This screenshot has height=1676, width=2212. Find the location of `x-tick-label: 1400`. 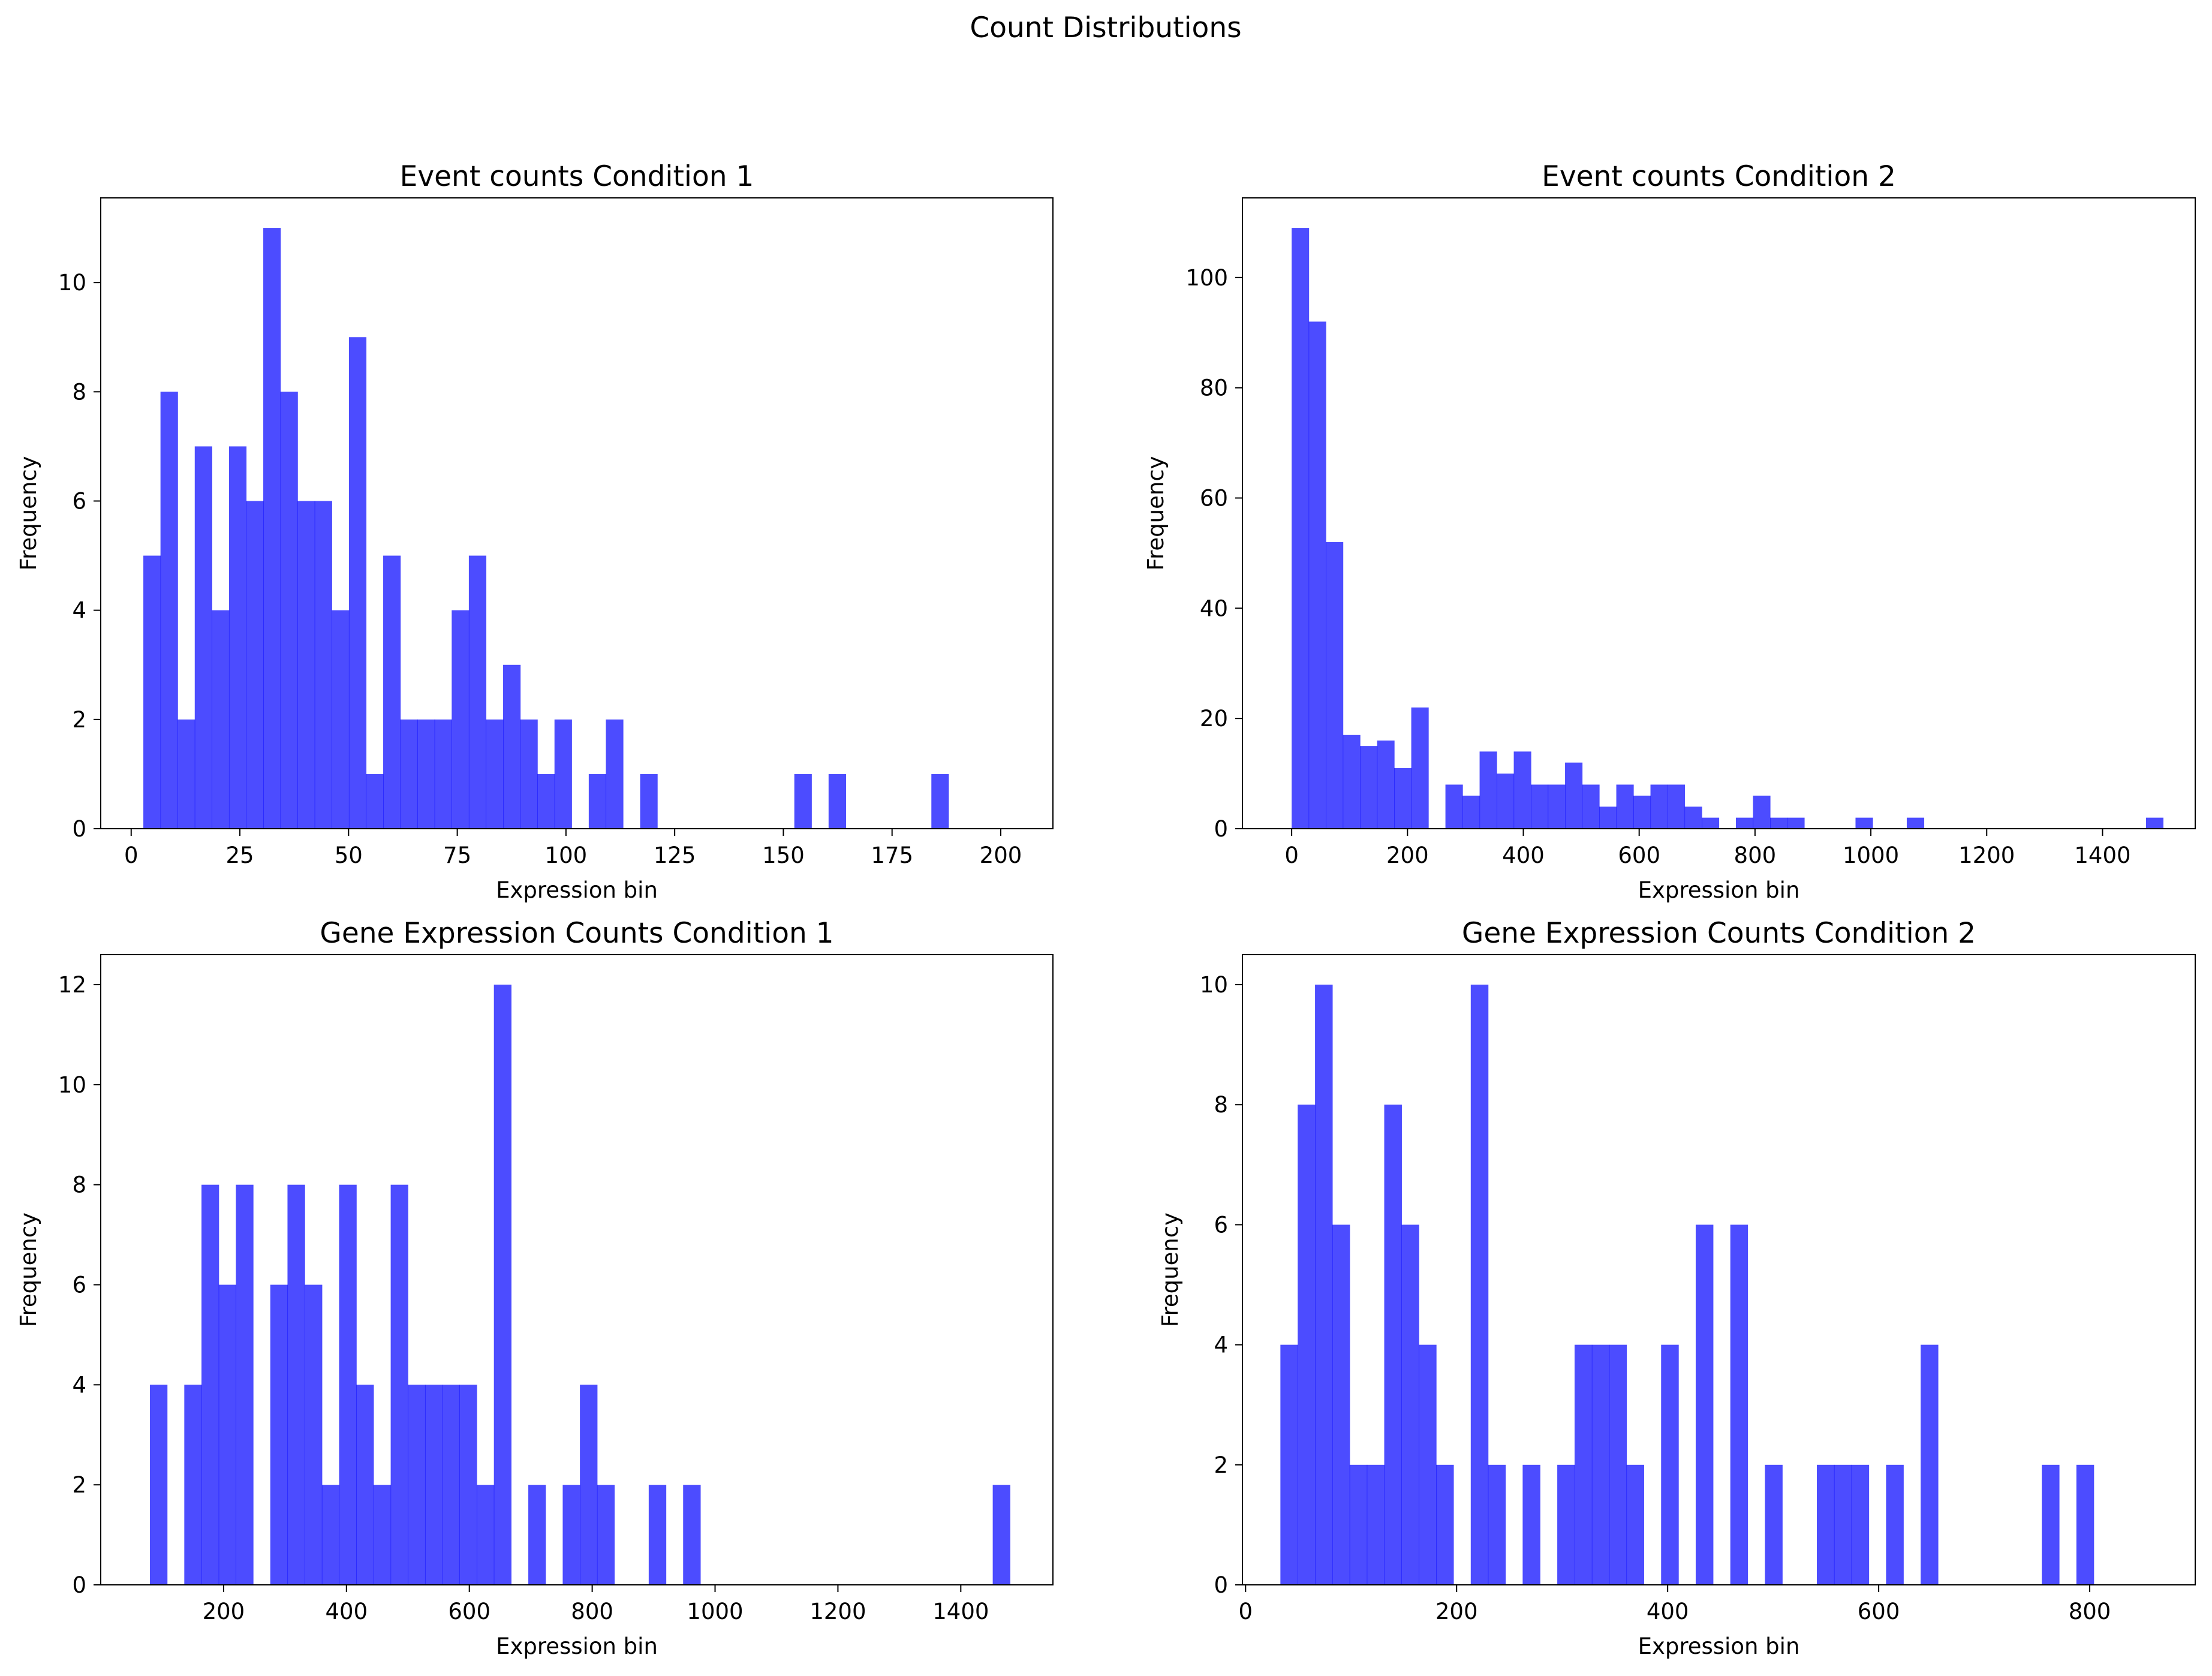

x-tick-label: 1400 is located at coordinates (2102, 855).